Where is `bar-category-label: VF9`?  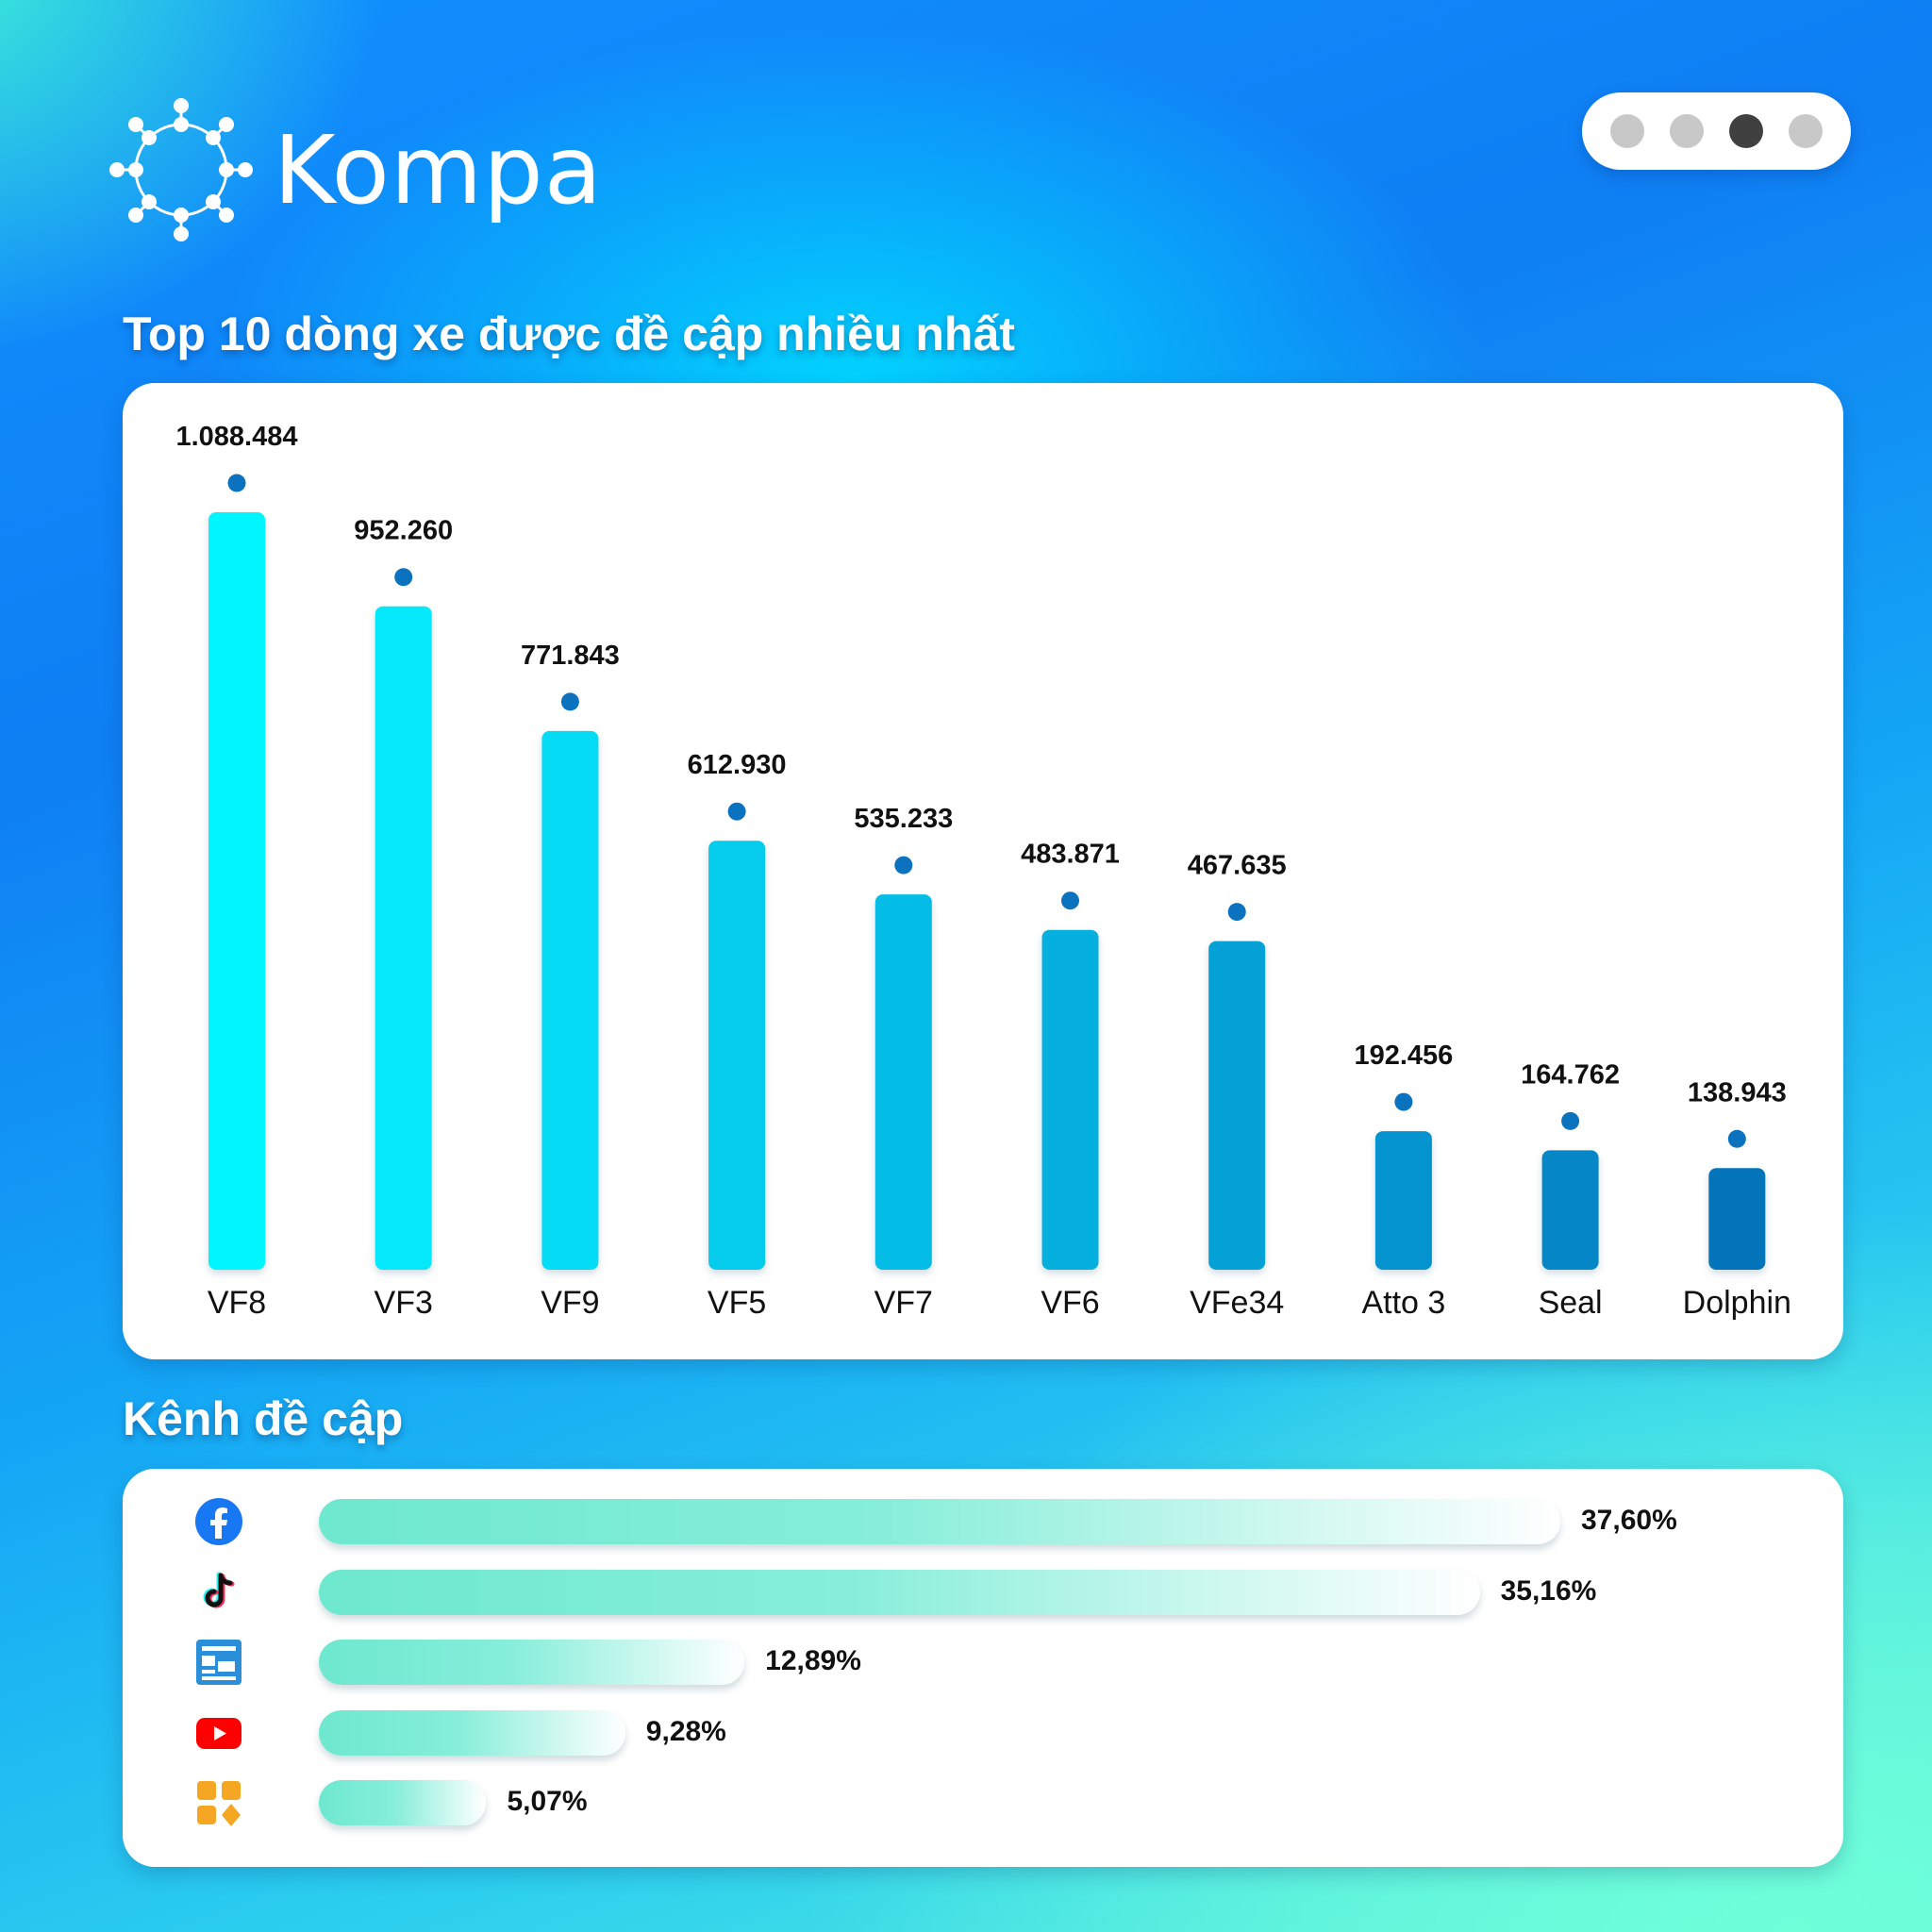 bar-category-label: VF9 is located at coordinates (570, 1303).